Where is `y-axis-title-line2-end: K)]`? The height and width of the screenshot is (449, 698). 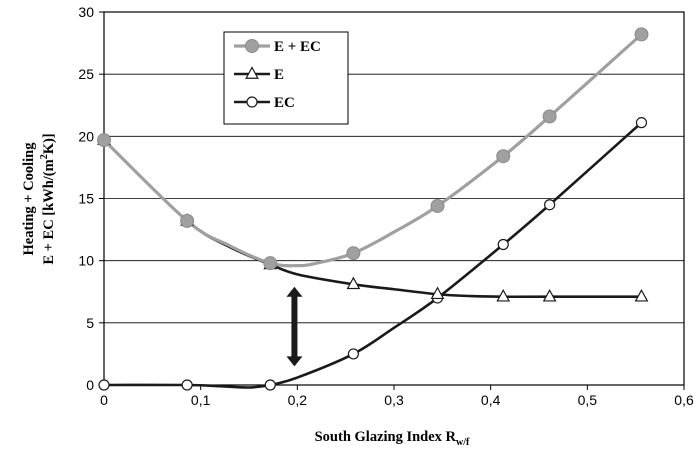 y-axis-title-line2-end: K)] is located at coordinates (49, 143).